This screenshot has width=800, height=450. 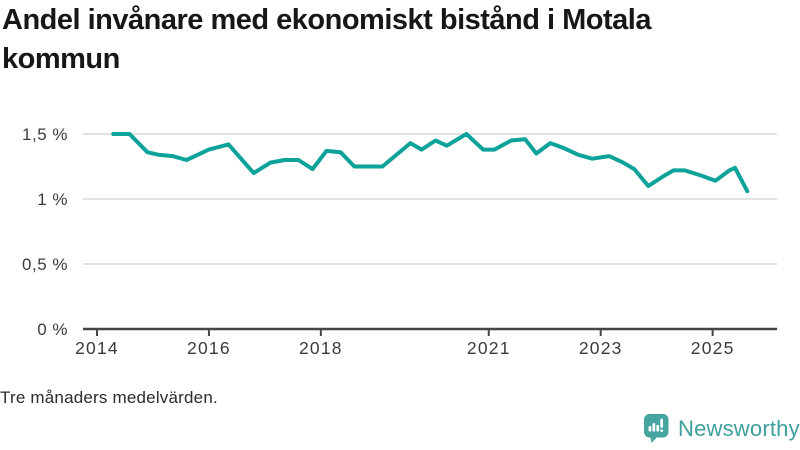 I want to click on newsworthy-logo: Newsworthy, so click(x=721, y=428).